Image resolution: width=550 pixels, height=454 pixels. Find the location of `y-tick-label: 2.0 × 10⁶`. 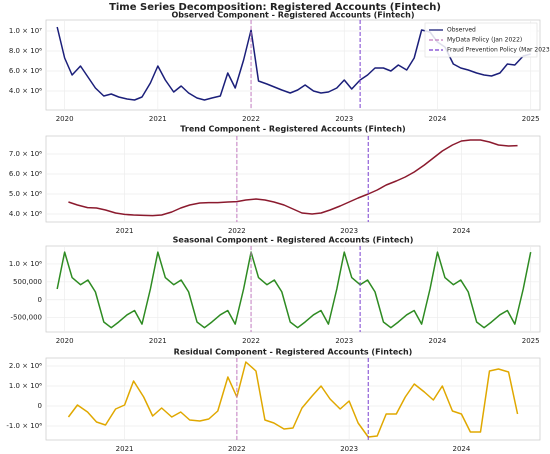

y-tick-label: 2.0 × 10⁶ is located at coordinates (25, 366).